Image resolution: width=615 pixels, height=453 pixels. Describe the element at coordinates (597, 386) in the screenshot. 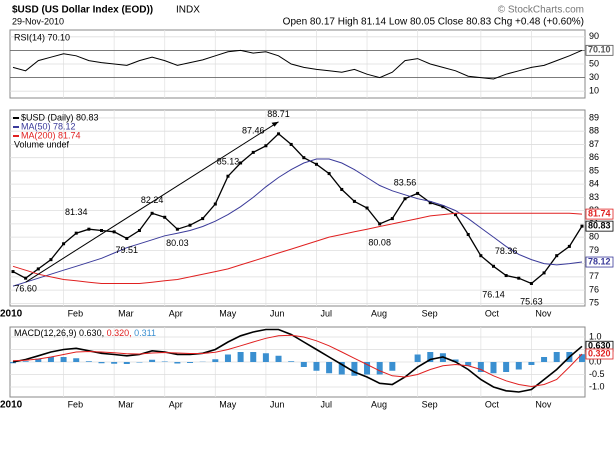

I see `y-tick-label: -1.0` at that location.